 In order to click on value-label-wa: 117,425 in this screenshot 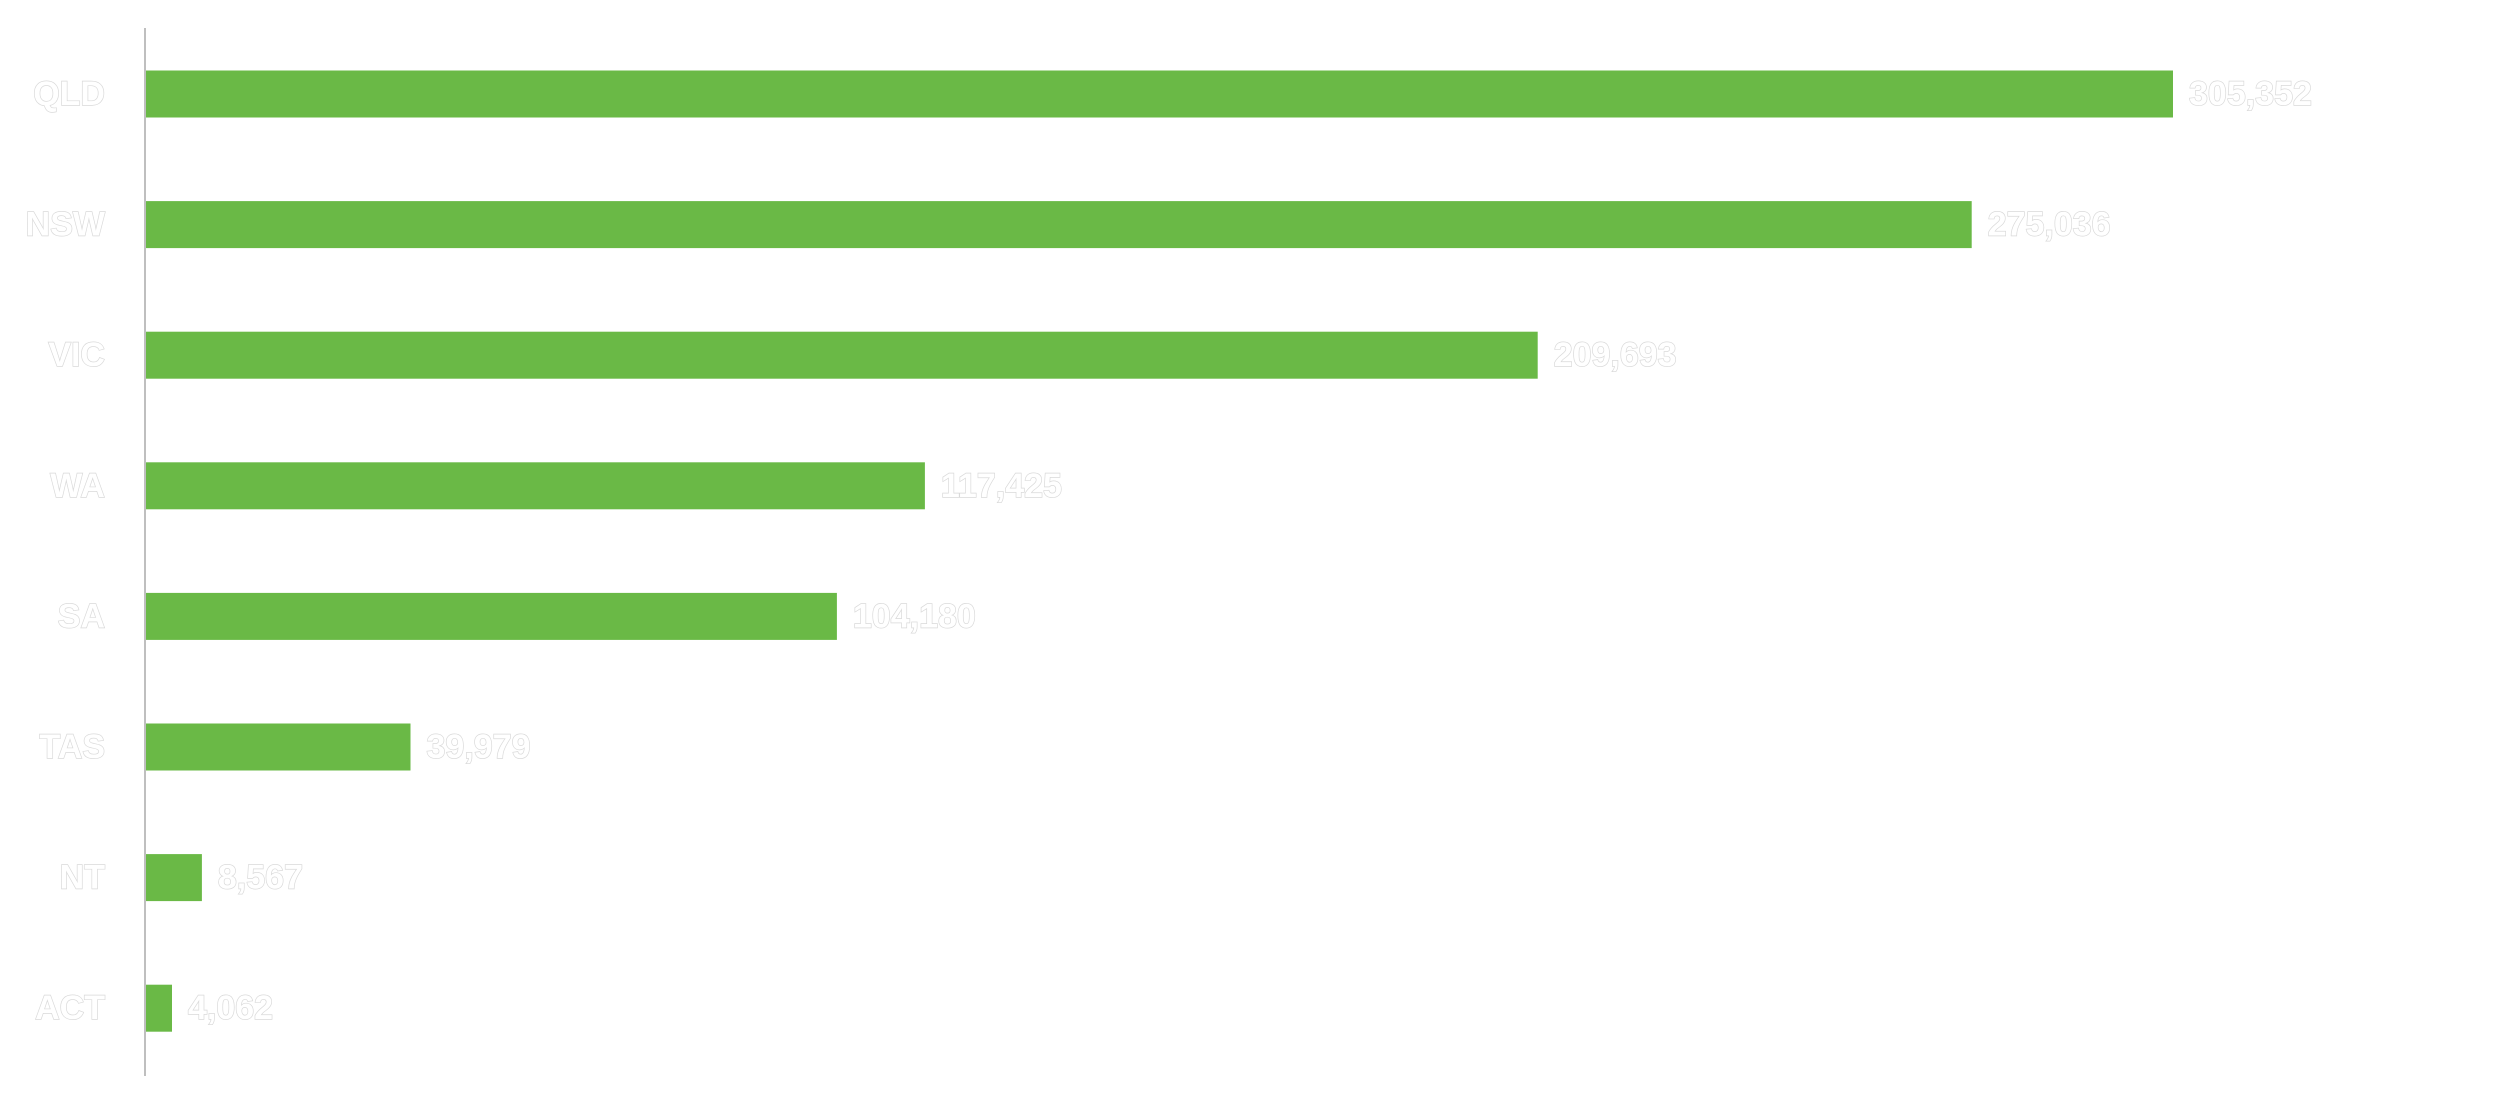, I will do `click(1001, 486)`.